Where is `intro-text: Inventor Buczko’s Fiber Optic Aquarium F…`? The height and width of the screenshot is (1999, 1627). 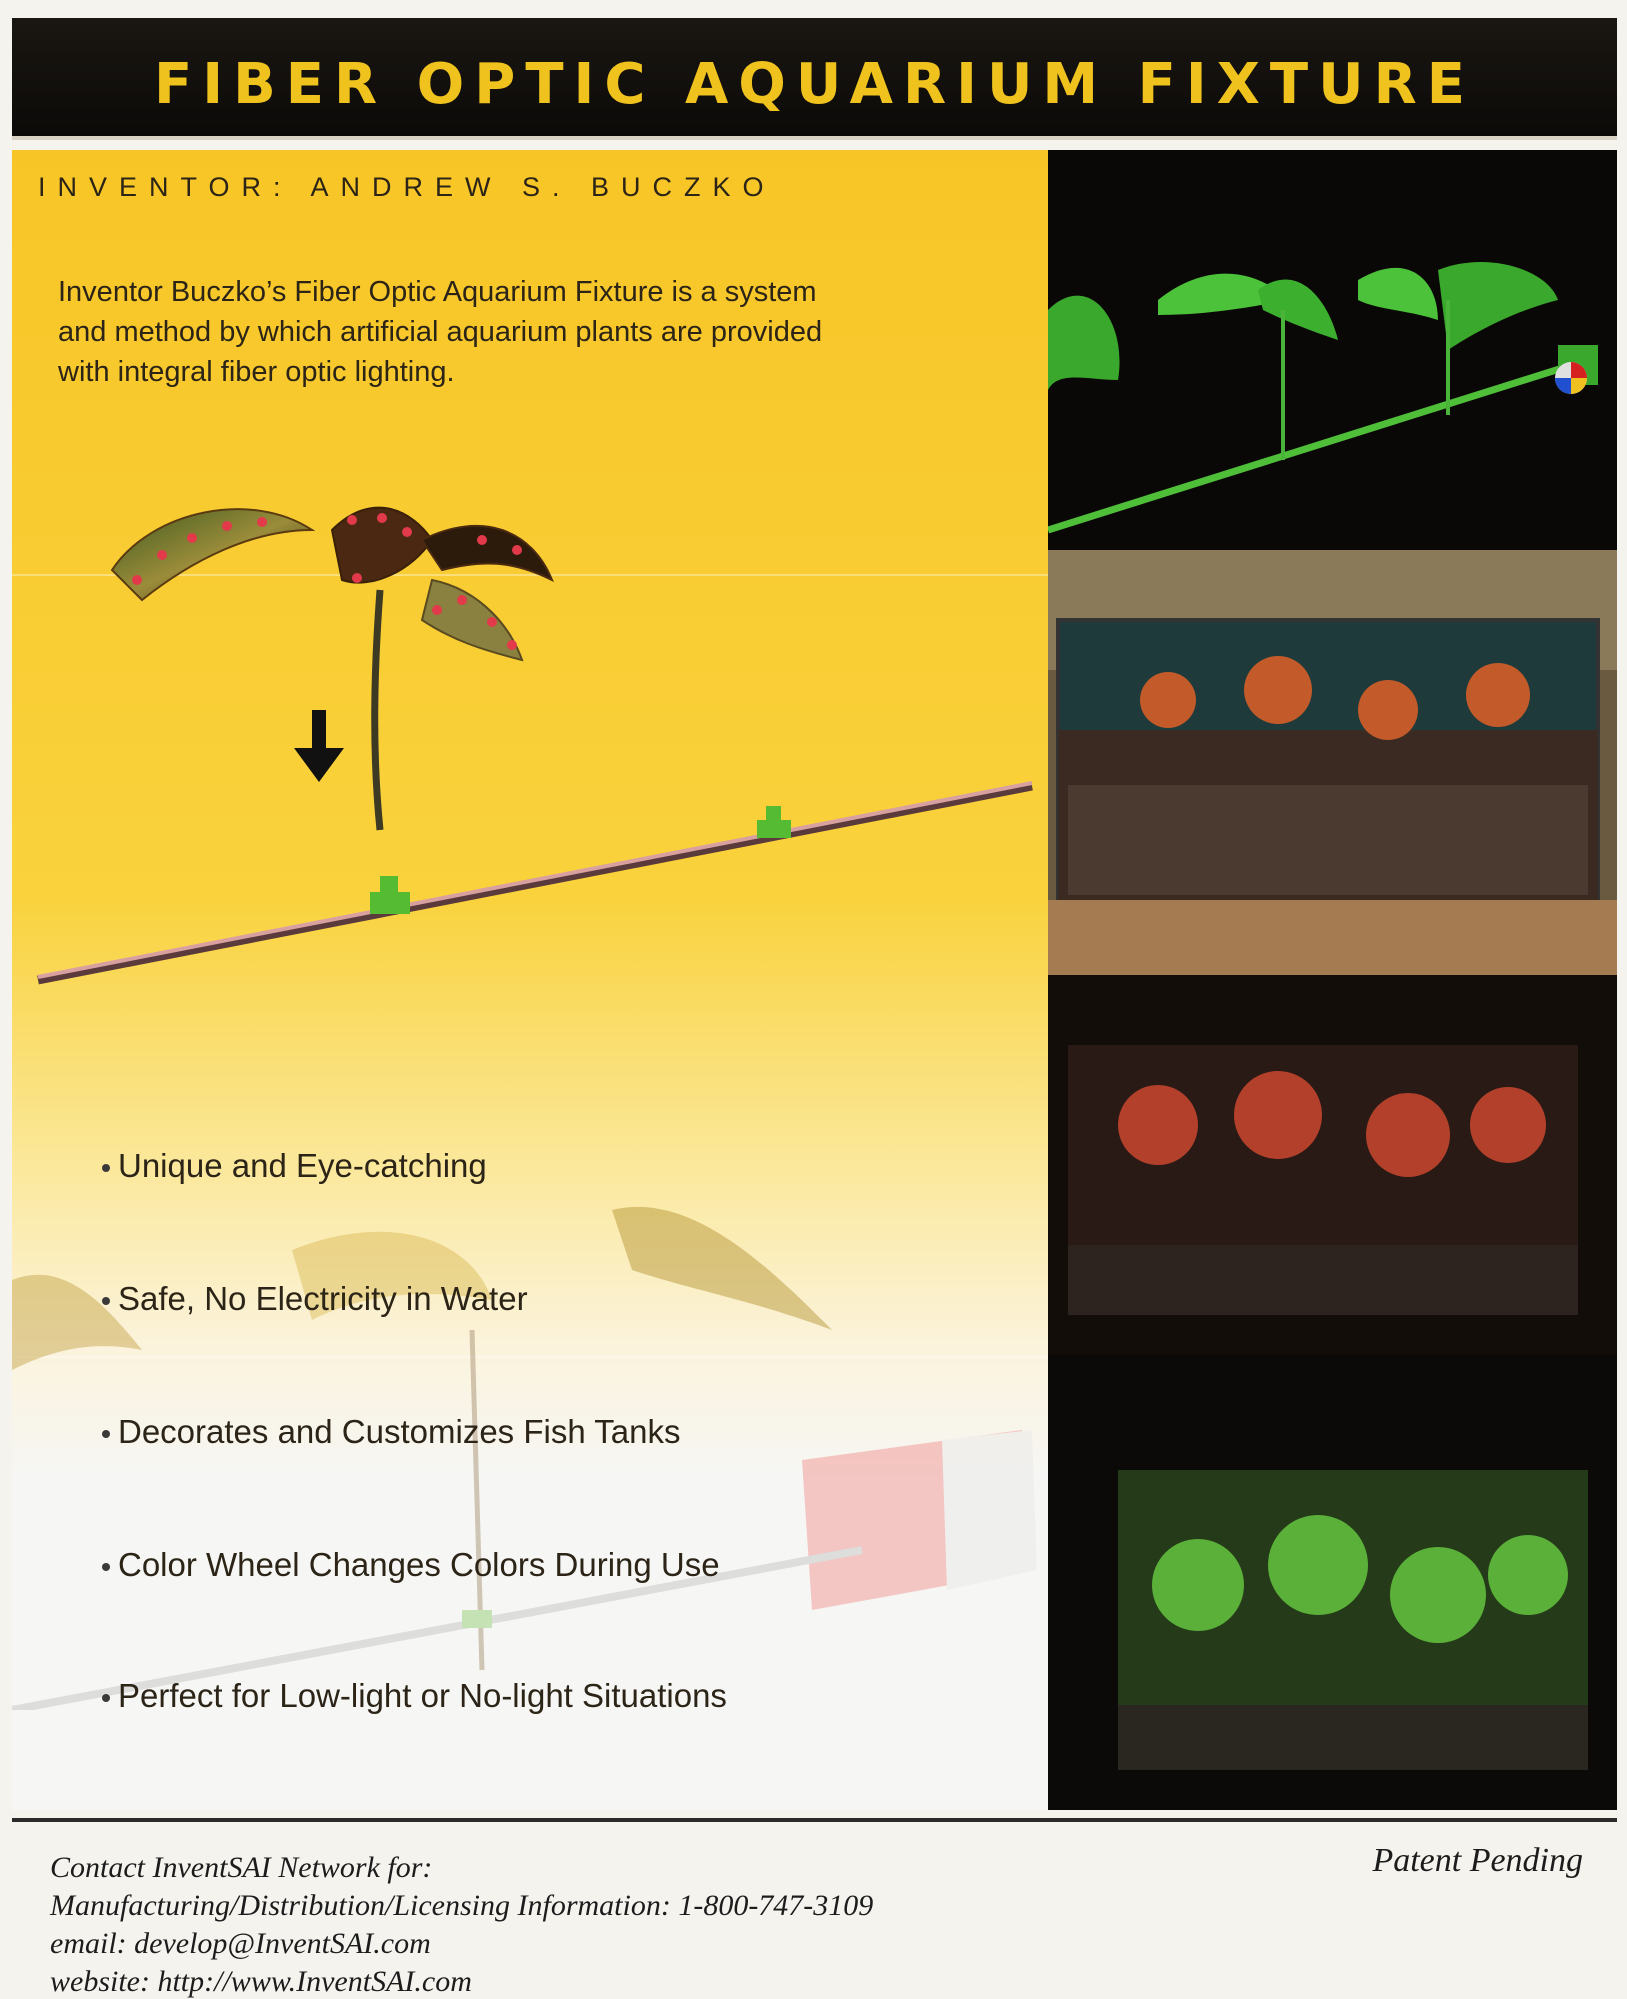
intro-text: Inventor Buczko’s Fiber Optic Aquarium F… is located at coordinates (538, 332).